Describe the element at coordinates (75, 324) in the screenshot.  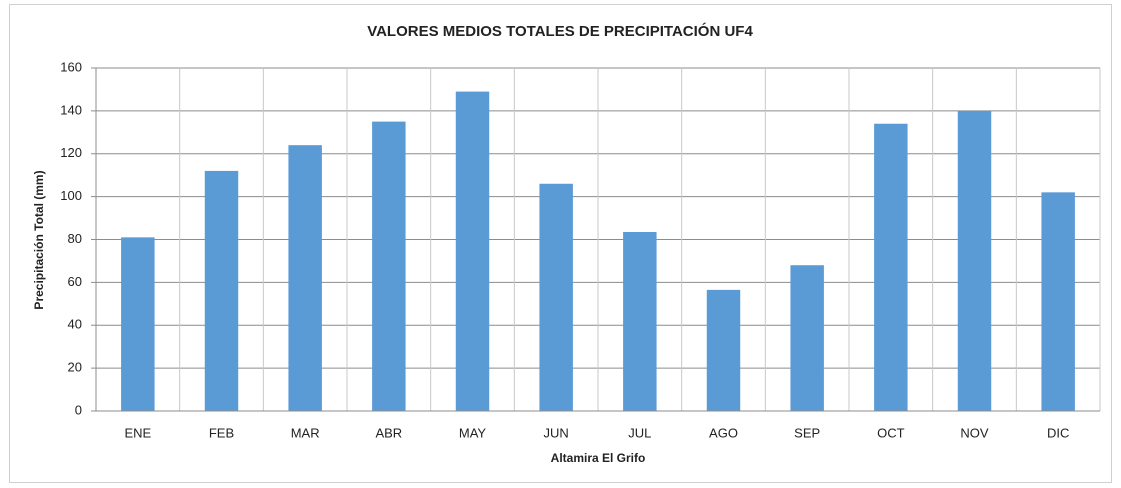
I see `y-tick-label: 40` at that location.